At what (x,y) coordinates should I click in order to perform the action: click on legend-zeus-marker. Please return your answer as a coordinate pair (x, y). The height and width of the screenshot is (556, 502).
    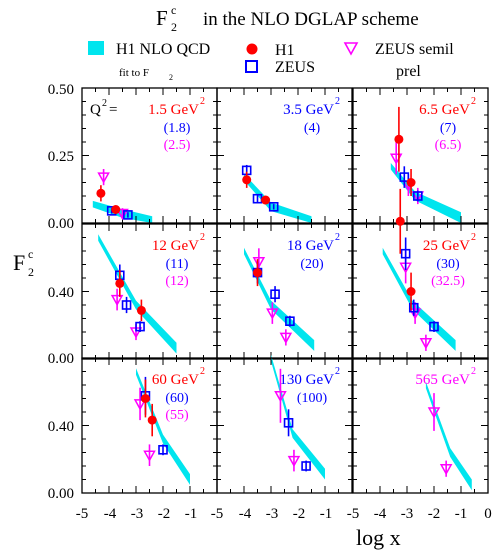
    Looking at the image, I should click on (251, 66).